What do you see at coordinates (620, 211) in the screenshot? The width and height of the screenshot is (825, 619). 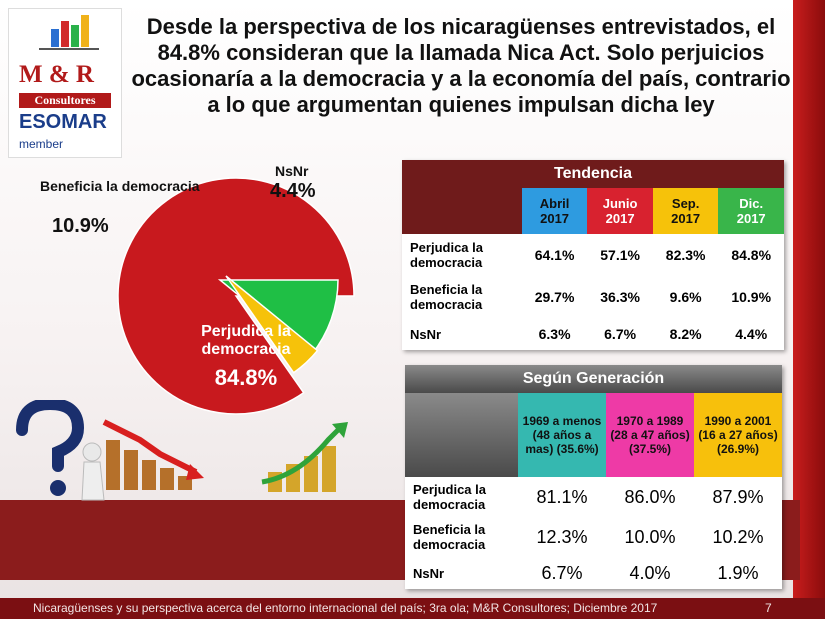 I see `trend-col-header: Junio 2017` at bounding box center [620, 211].